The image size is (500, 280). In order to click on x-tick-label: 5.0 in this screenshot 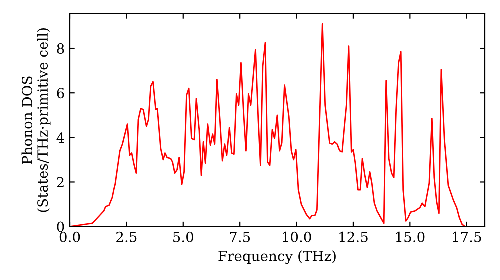, I will do `click(184, 237)`.